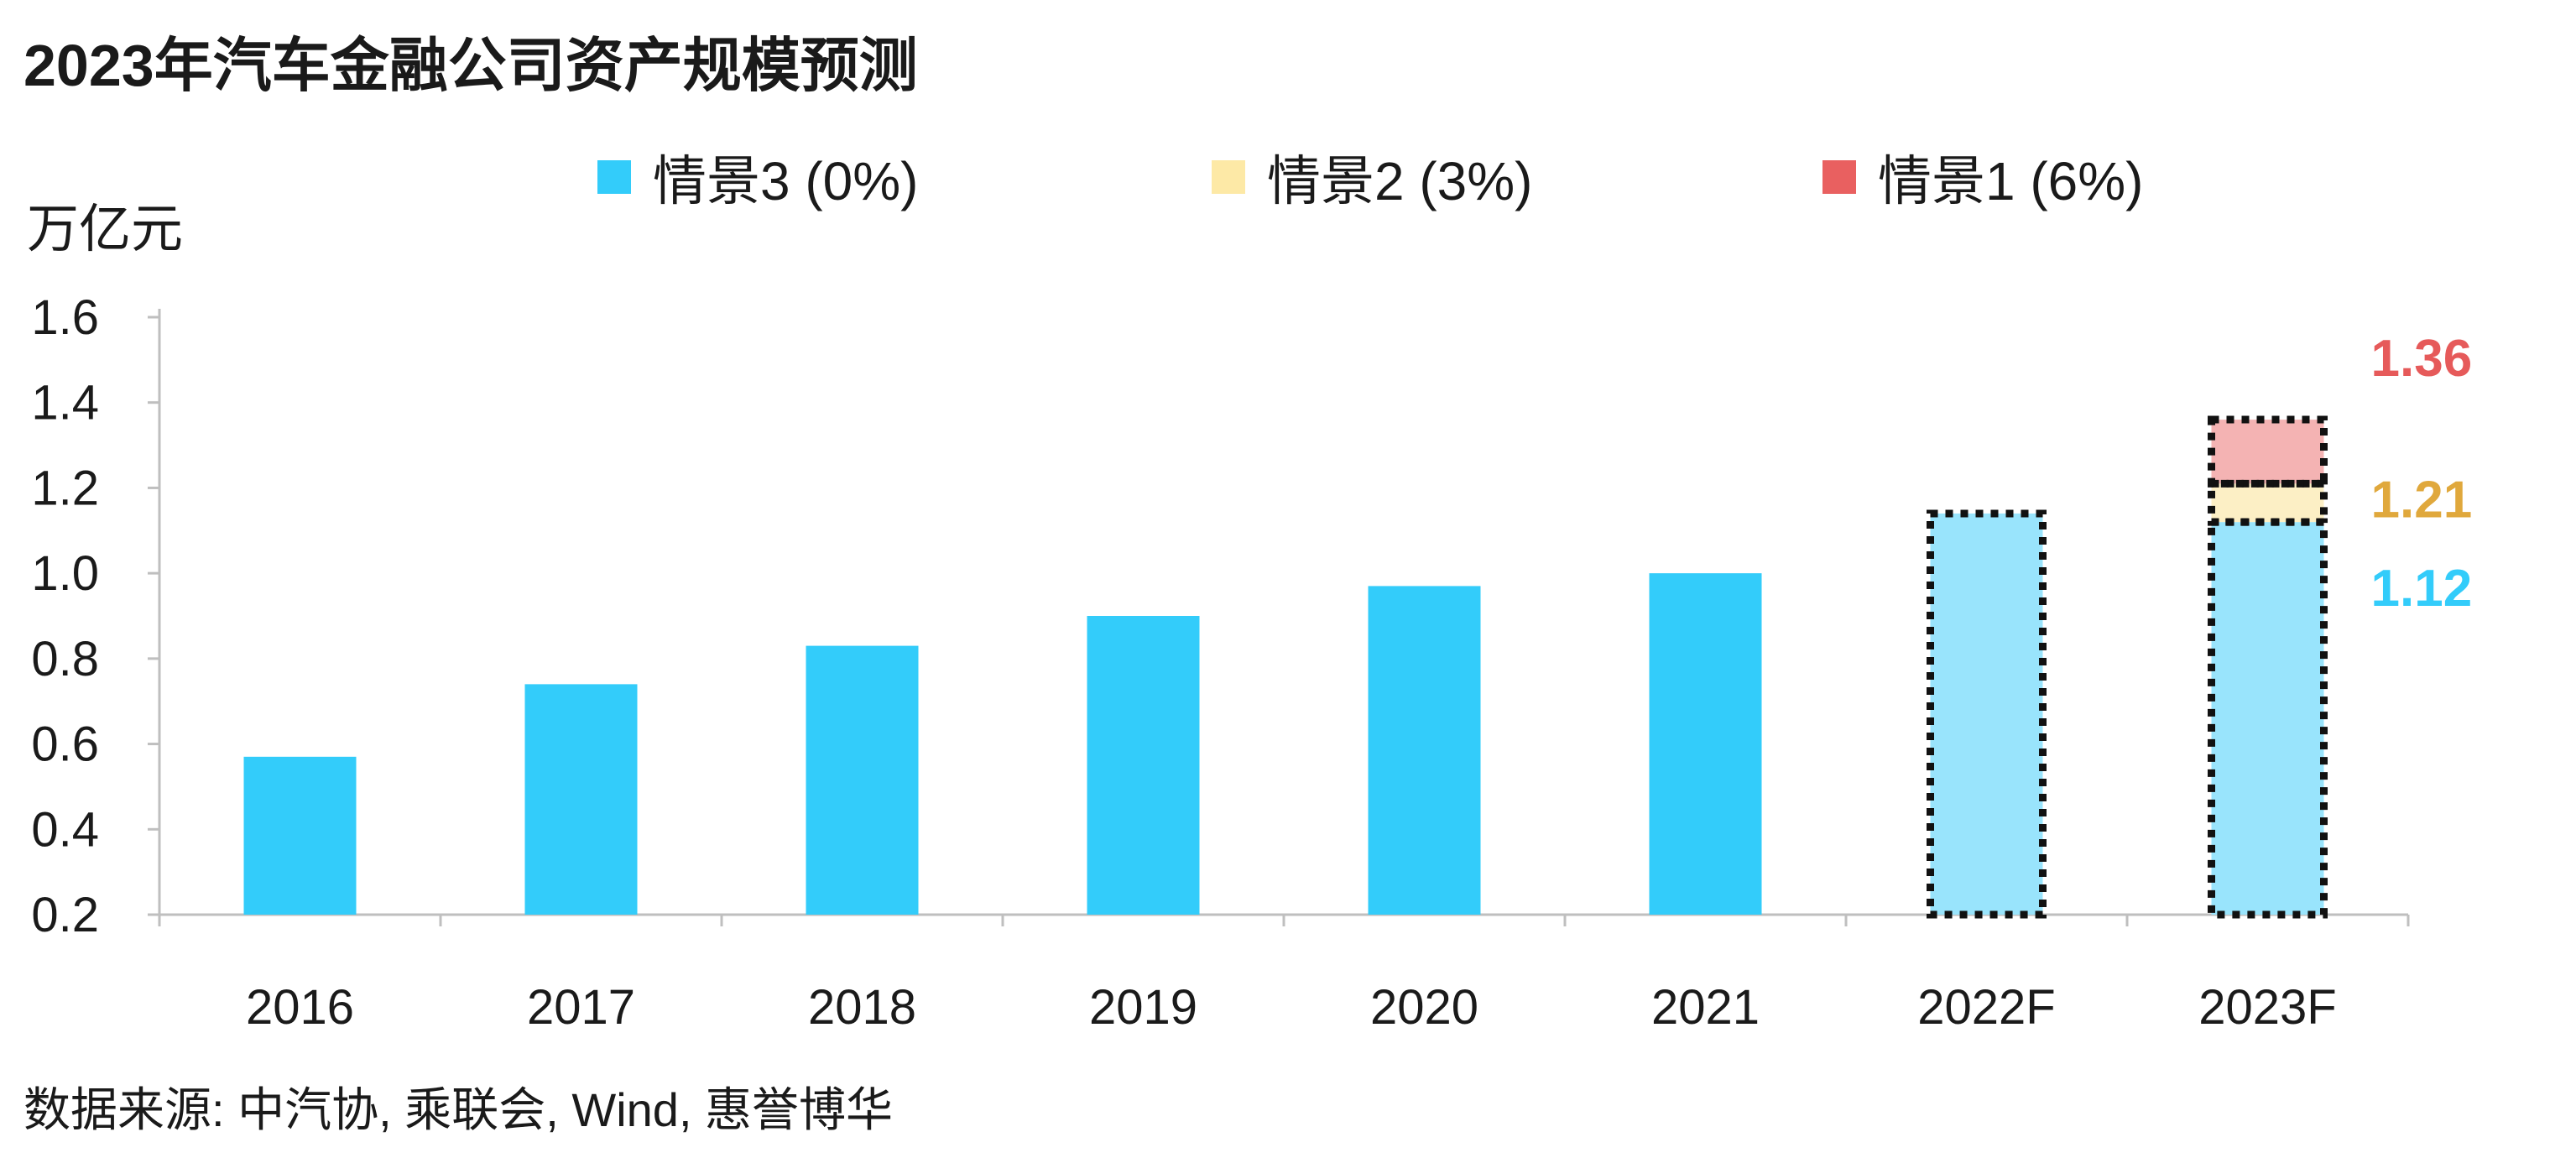 The height and width of the screenshot is (1158, 2576). I want to click on y-tick-label: 0.2, so click(65, 915).